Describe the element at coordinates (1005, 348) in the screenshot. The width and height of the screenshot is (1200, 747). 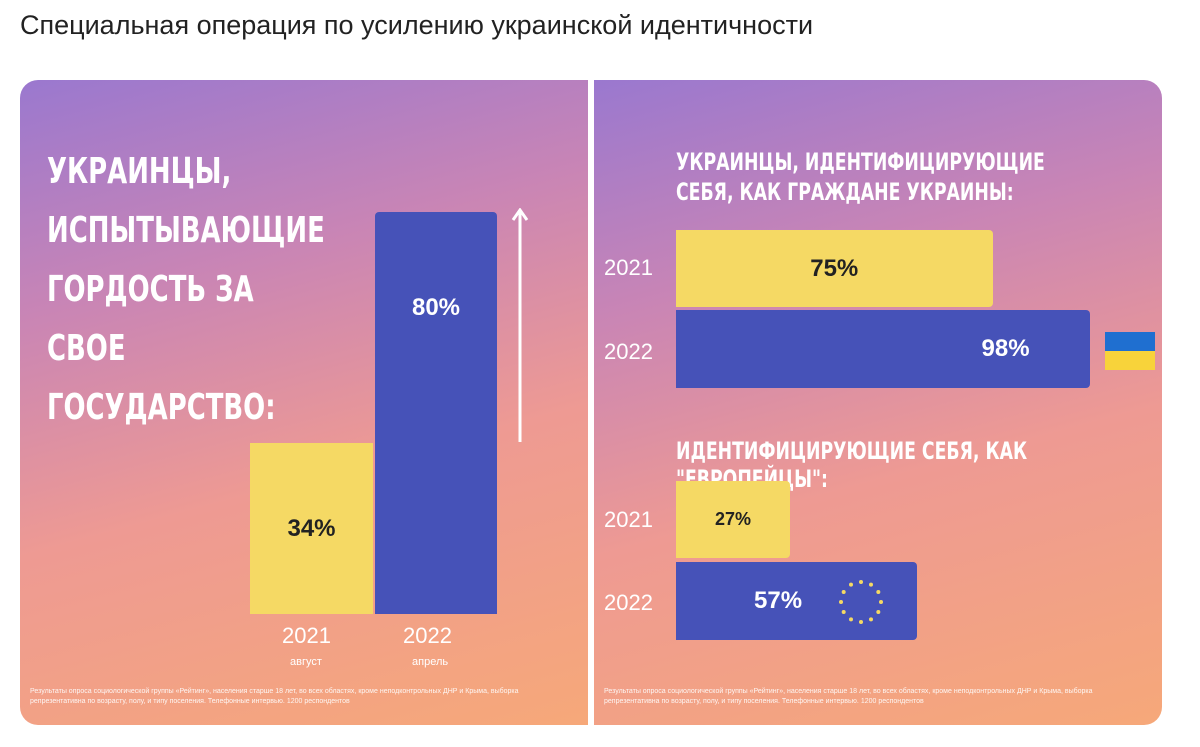
I see `data-label: 98%` at that location.